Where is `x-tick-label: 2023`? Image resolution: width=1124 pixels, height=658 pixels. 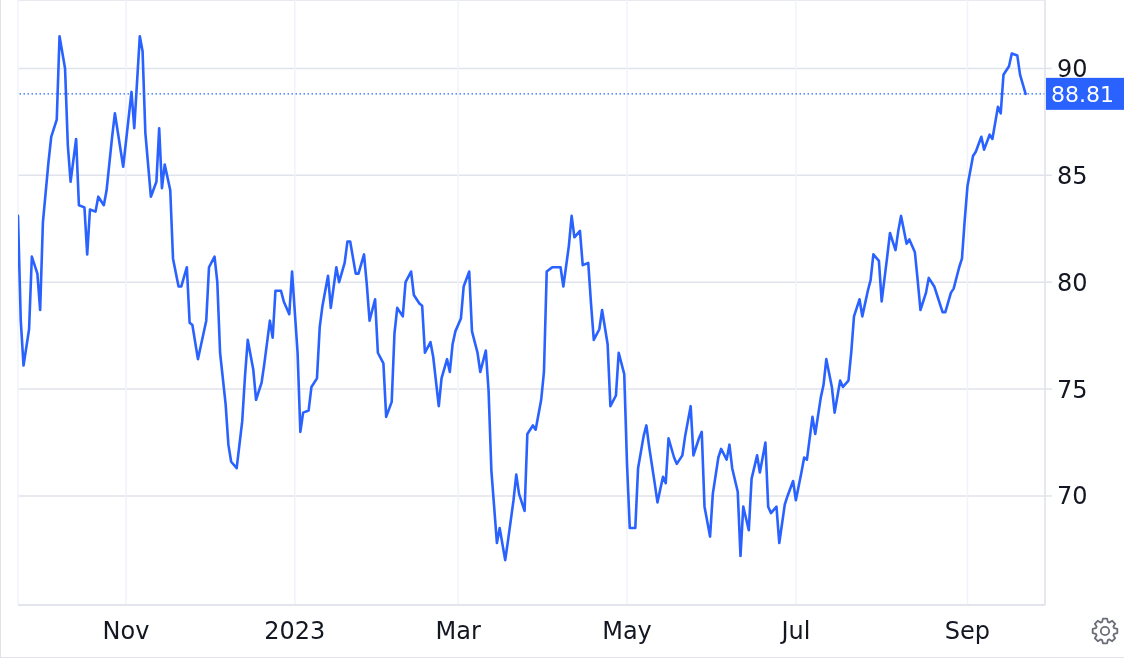 x-tick-label: 2023 is located at coordinates (295, 631).